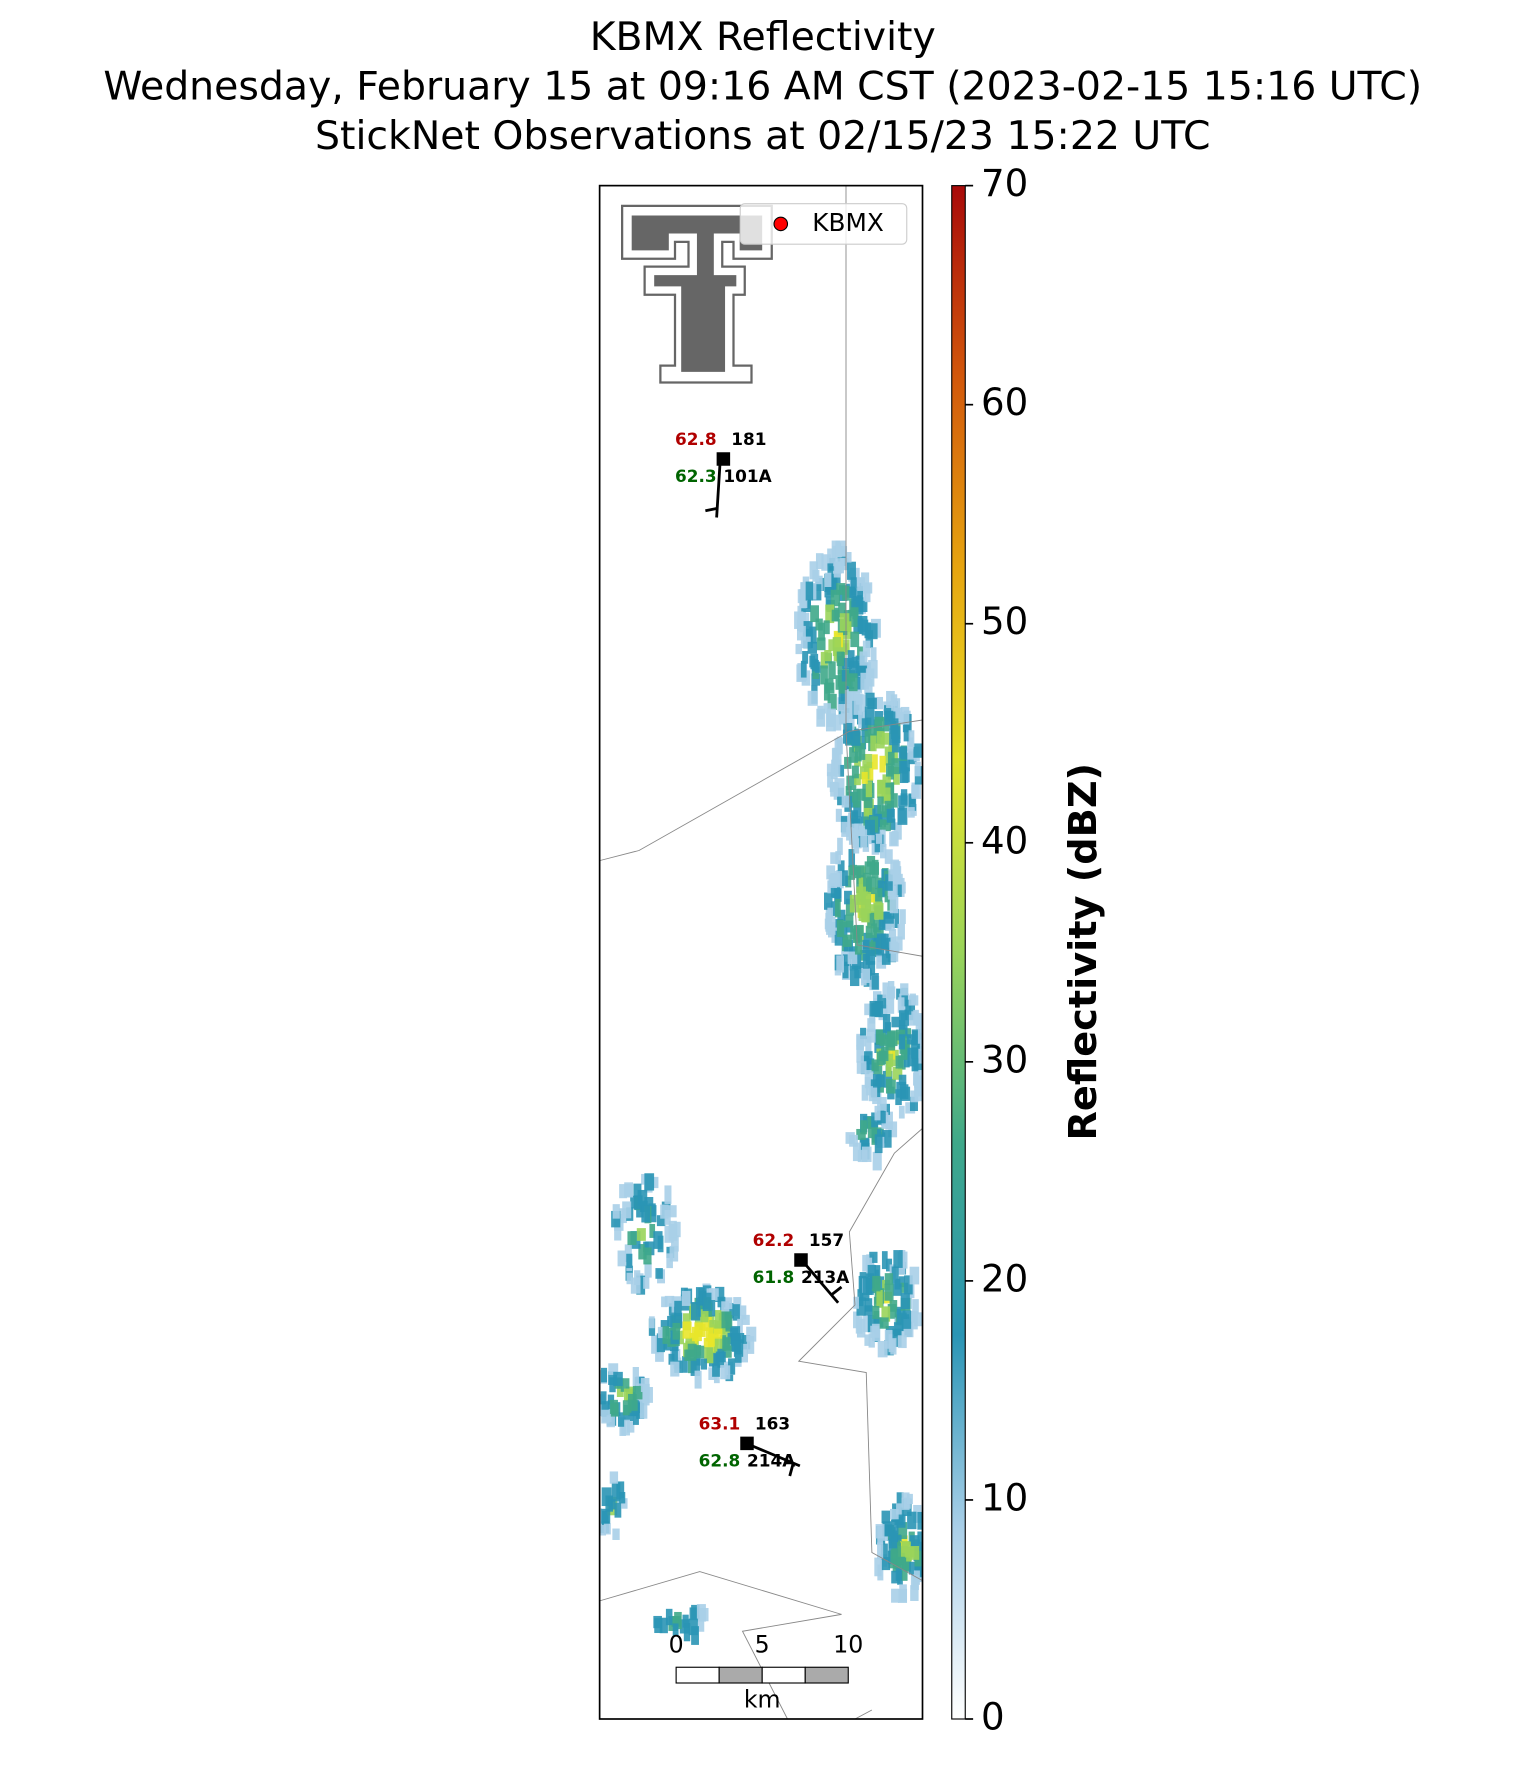 Image resolution: width=1528 pixels, height=1770 pixels. I want to click on scale-unit: km, so click(762, 1700).